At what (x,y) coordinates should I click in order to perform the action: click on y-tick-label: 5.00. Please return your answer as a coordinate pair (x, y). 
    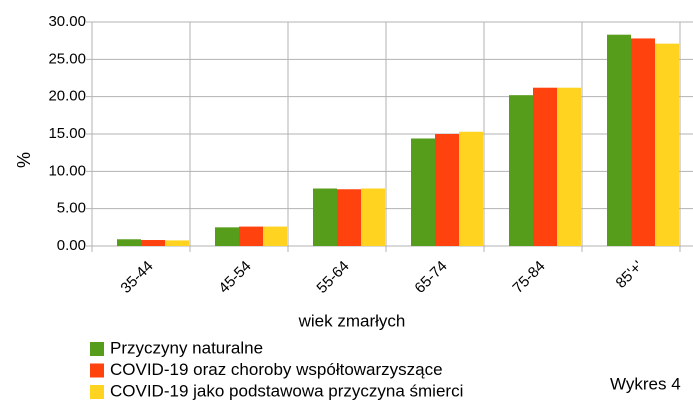
    Looking at the image, I should click on (71, 208).